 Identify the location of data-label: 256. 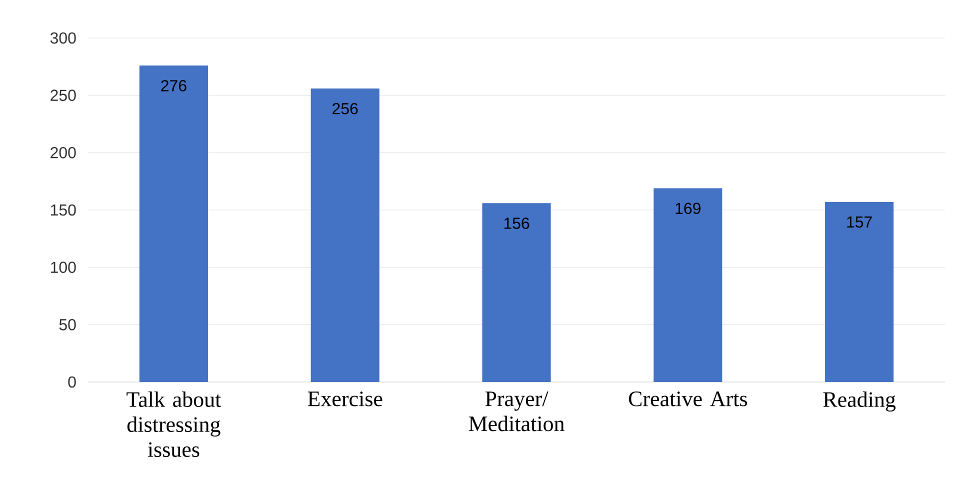
(345, 108).